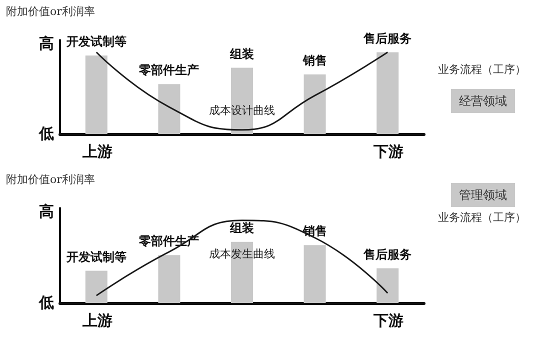 This screenshot has height=337, width=534. What do you see at coordinates (242, 253) in the screenshot?
I see `series-label: 成本发生曲线` at bounding box center [242, 253].